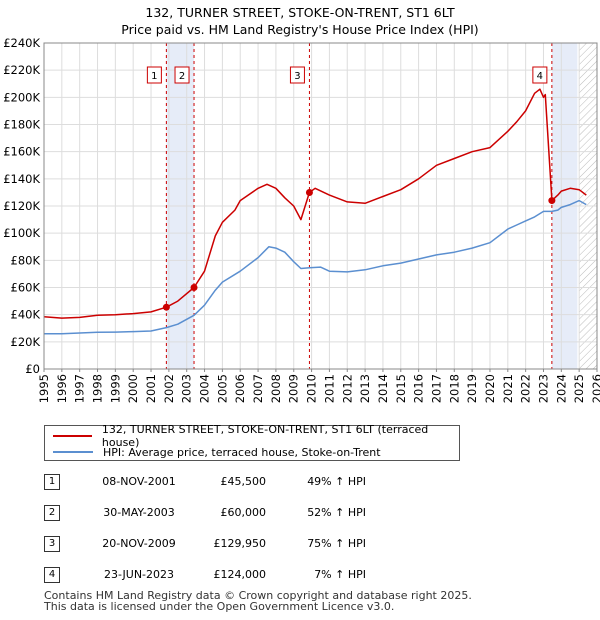 The height and width of the screenshot is (620, 600). I want to click on x-tick-label: 2021, so click(508, 388).